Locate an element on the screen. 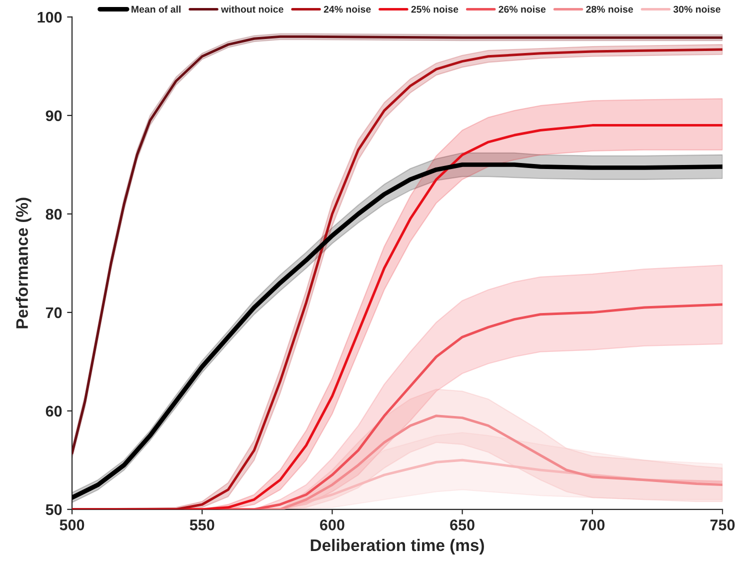 The image size is (735, 566). legend-label: without noice is located at coordinates (252, 9).